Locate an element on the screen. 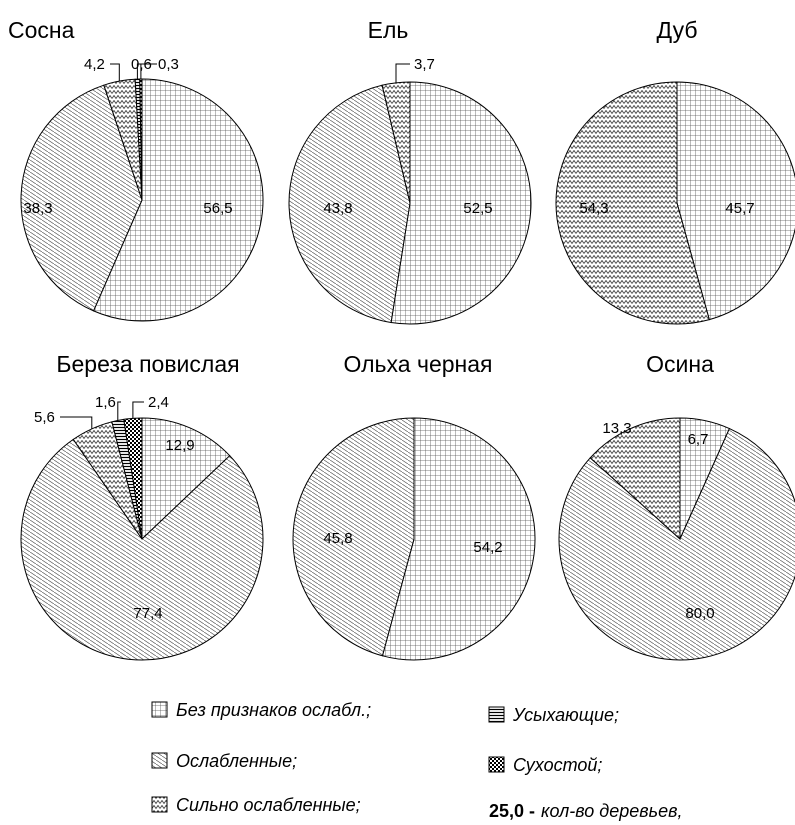 The width and height of the screenshot is (795, 825). data-label: 0,3 is located at coordinates (168, 64).